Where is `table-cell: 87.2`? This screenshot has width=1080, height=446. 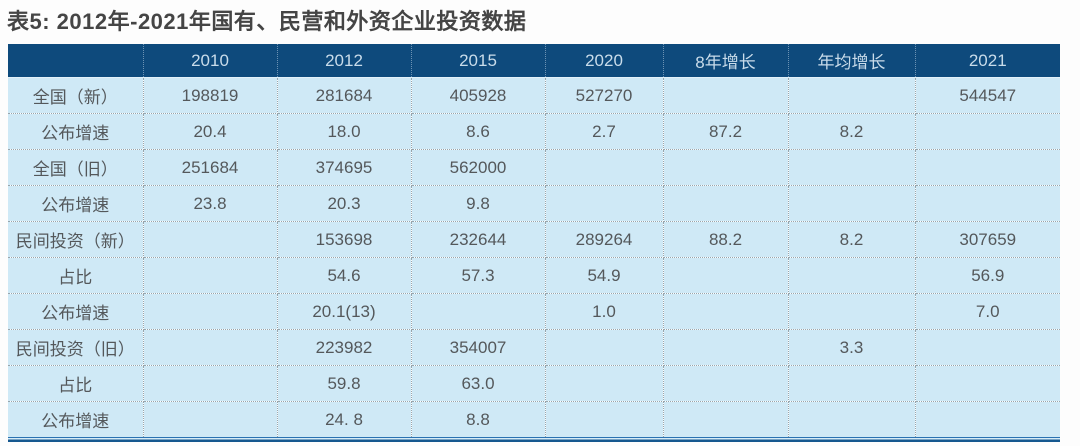 table-cell: 87.2 is located at coordinates (726, 131).